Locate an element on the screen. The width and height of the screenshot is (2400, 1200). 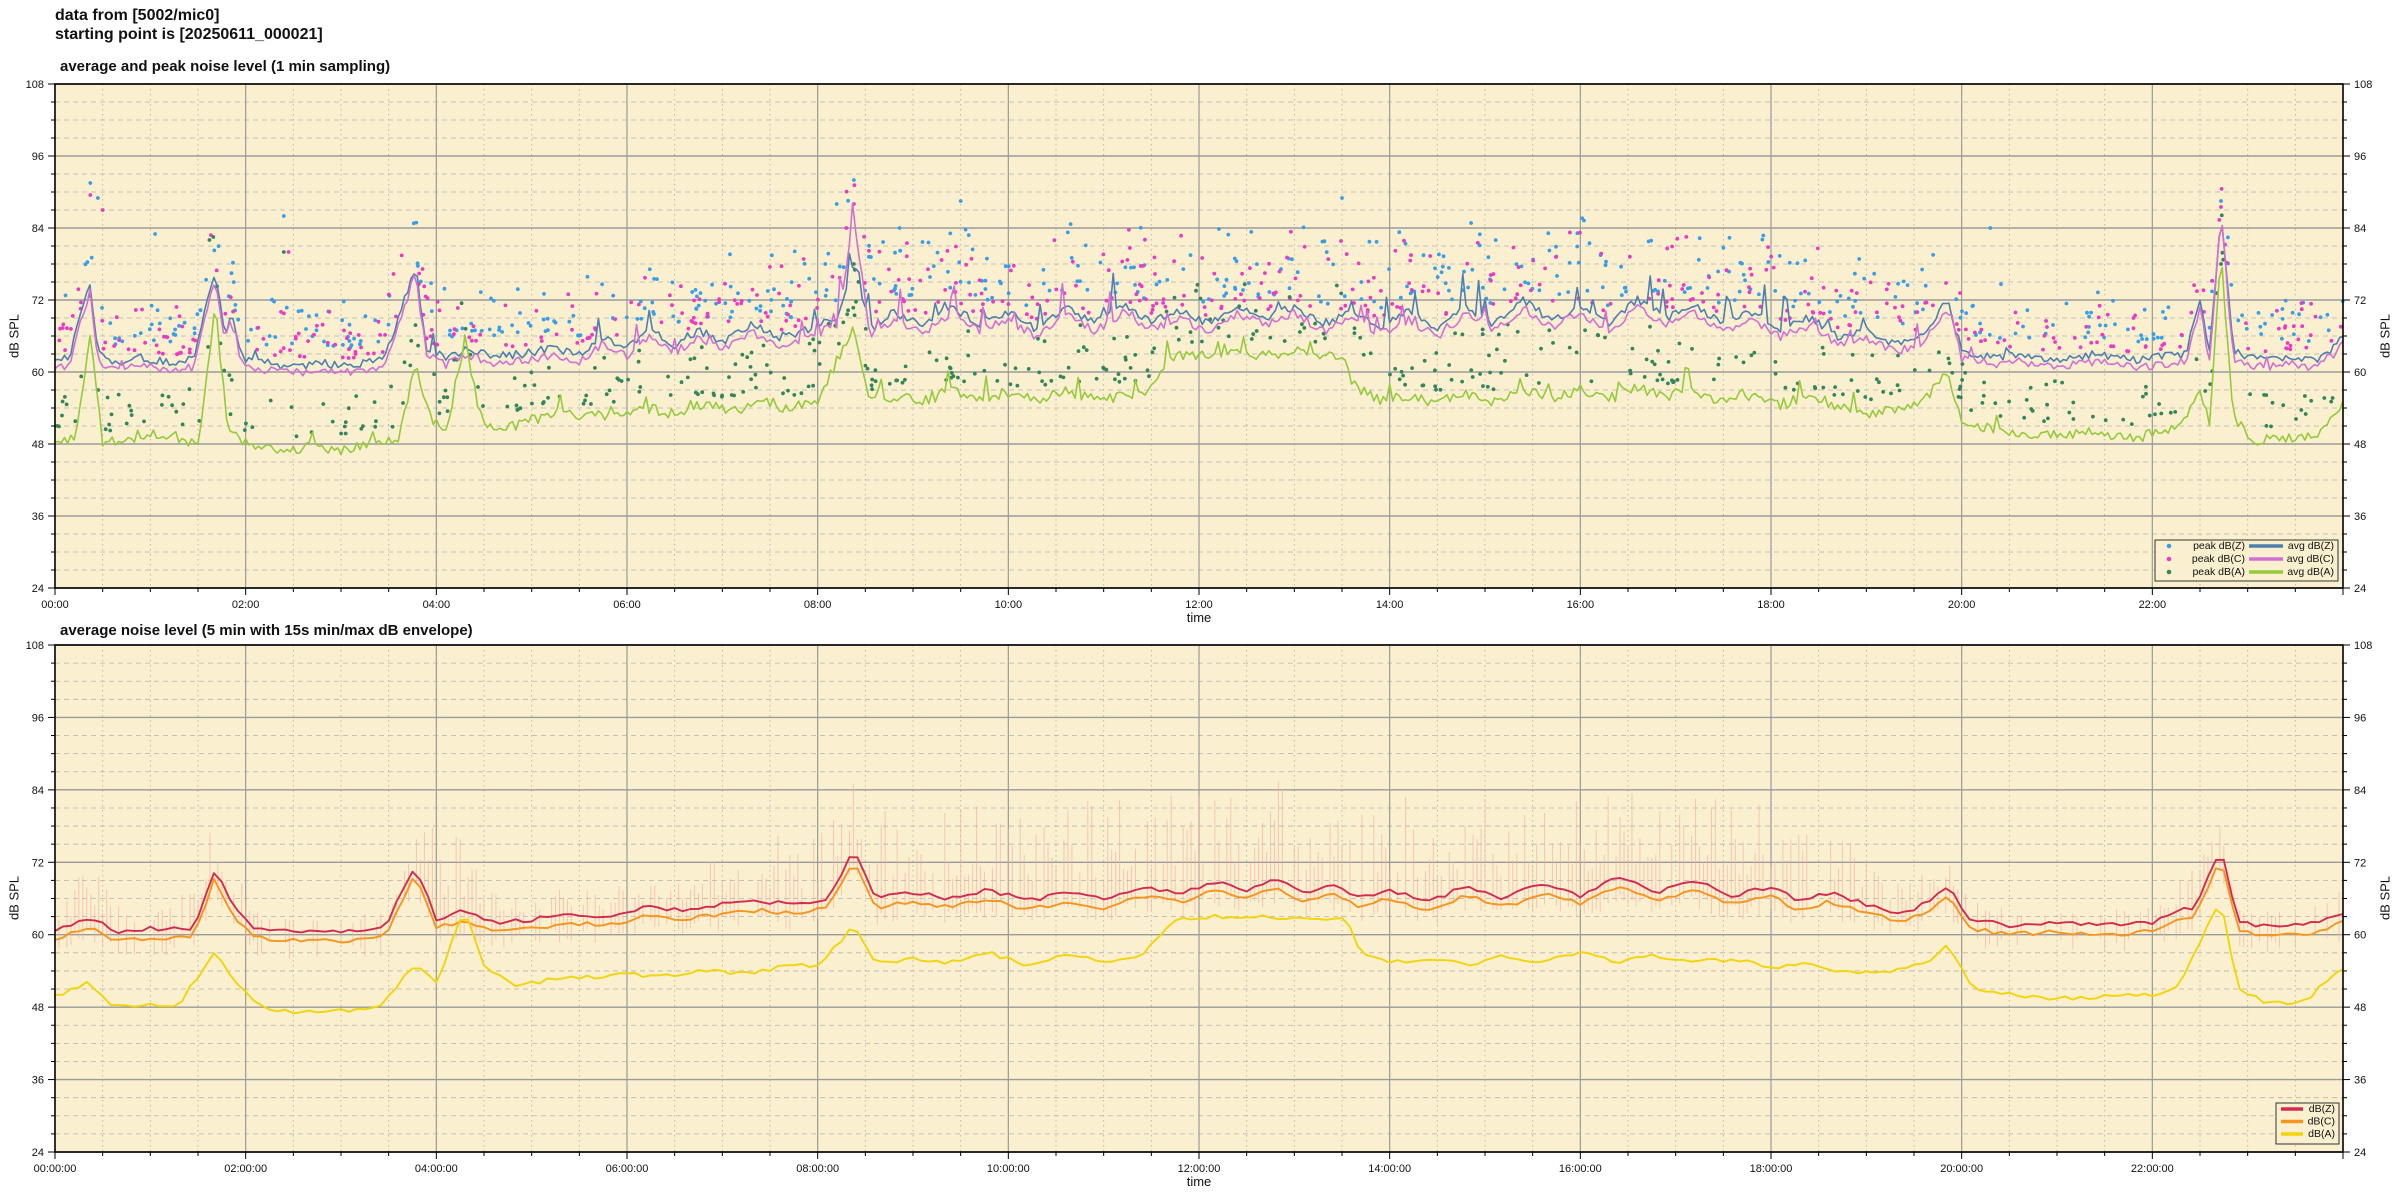
x-tick-label: 10:00 is located at coordinates (1009, 605).